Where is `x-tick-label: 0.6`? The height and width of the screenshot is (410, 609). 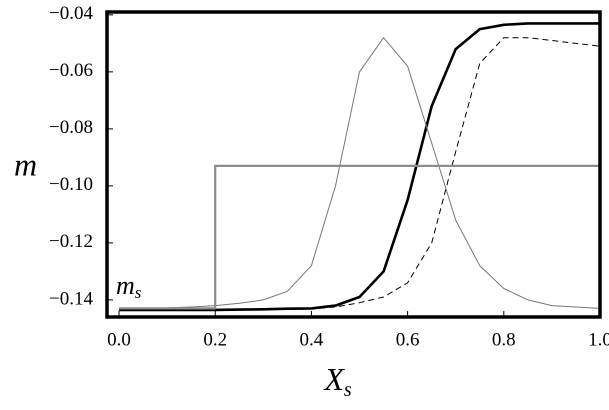 x-tick-label: 0.6 is located at coordinates (408, 339).